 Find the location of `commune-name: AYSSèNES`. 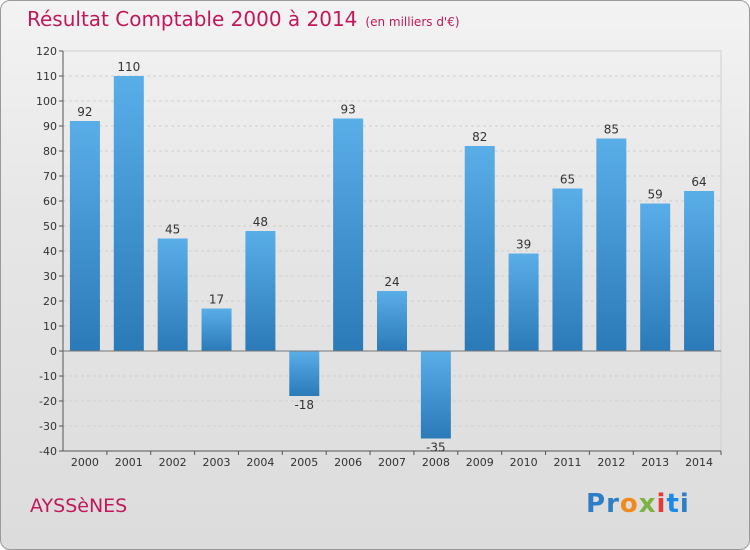

commune-name: AYSSèNES is located at coordinates (79, 506).